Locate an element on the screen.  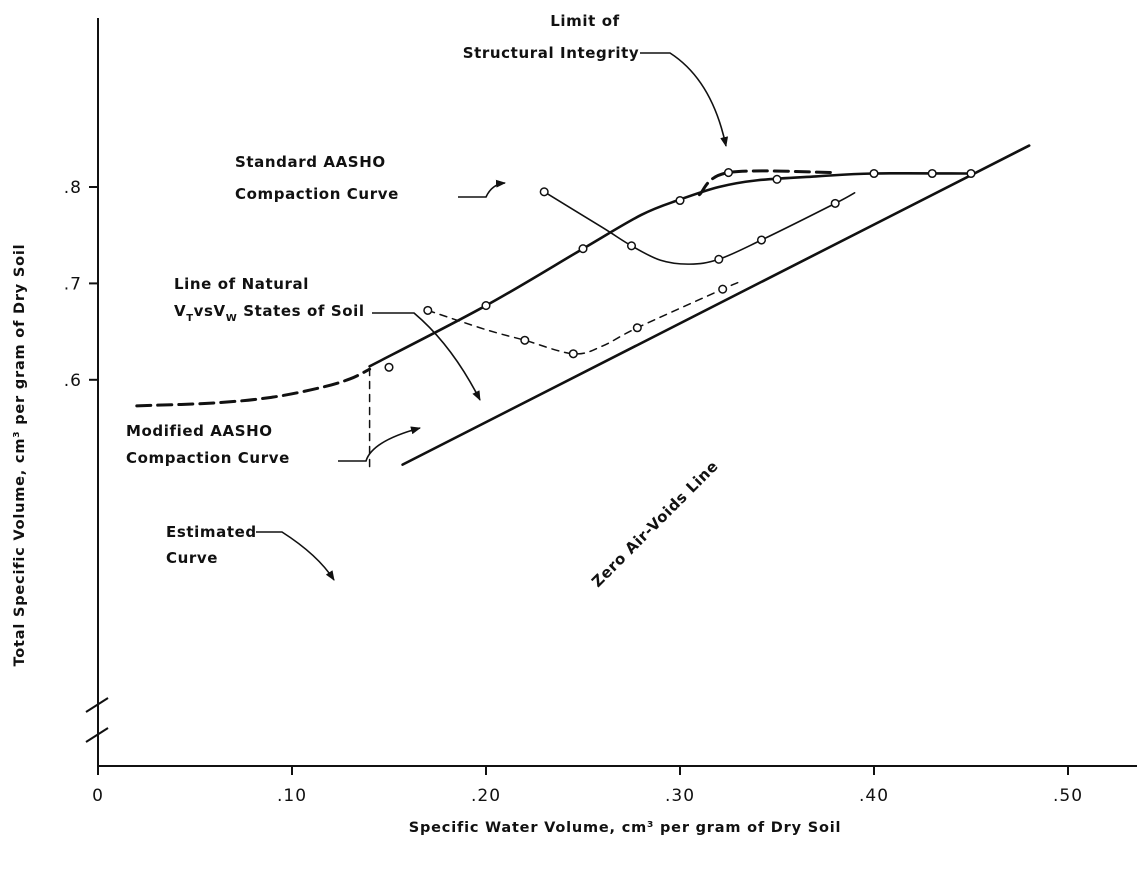
arrow-modified is located at coordinates (379, 444).